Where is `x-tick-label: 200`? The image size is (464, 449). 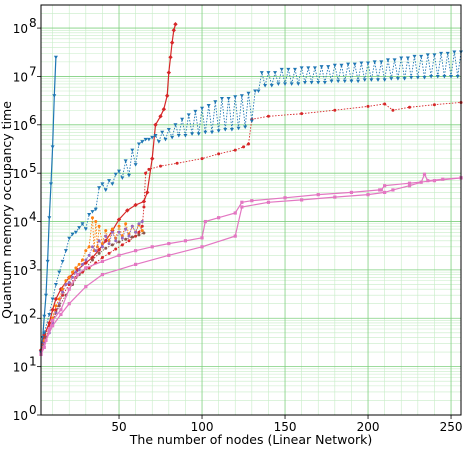 x-tick-label: 200 is located at coordinates (368, 427).